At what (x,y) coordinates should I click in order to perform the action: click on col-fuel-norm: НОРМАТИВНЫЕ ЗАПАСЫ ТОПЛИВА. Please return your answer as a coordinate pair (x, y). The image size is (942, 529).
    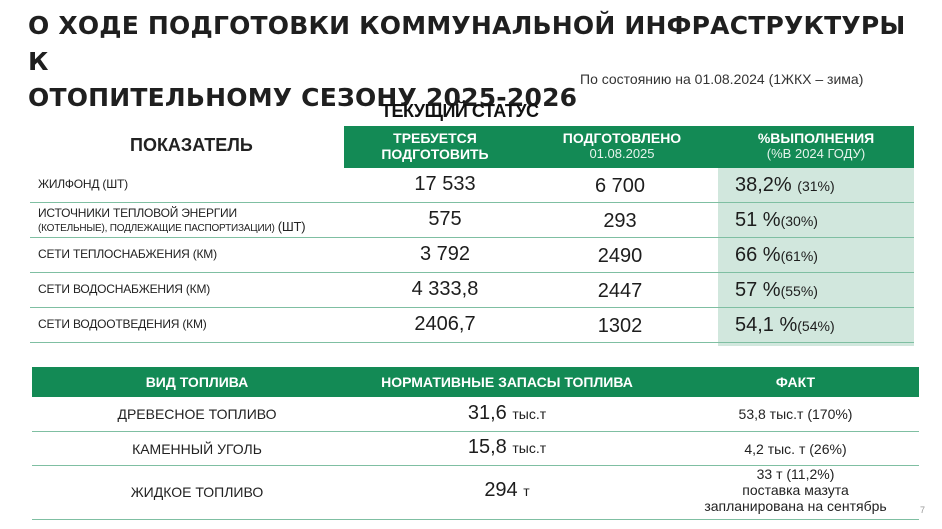
    Looking at the image, I should click on (507, 382).